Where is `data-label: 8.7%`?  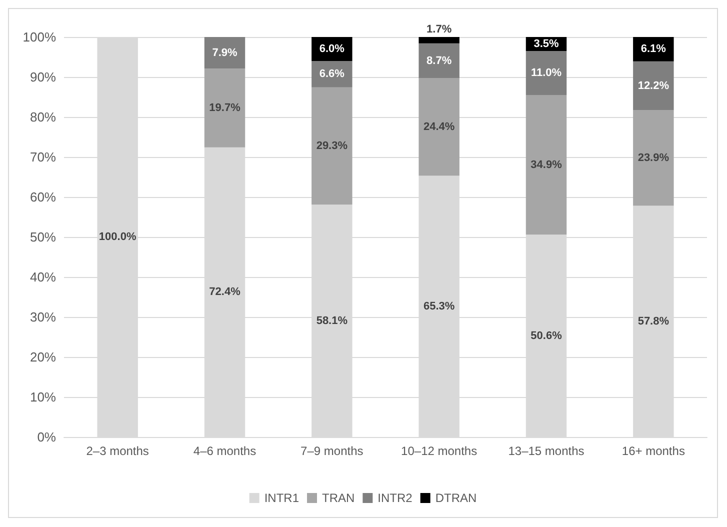
data-label: 8.7% is located at coordinates (439, 60).